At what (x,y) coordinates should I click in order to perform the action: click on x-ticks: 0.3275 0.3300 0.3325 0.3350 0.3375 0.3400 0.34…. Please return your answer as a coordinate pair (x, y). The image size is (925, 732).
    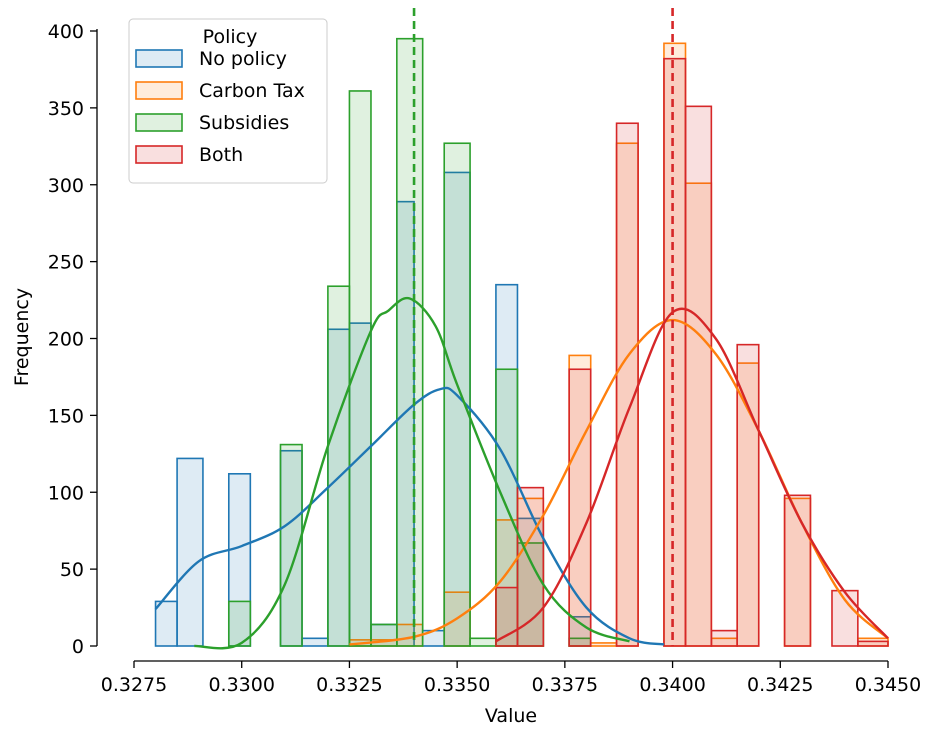
    Looking at the image, I should click on (511, 678).